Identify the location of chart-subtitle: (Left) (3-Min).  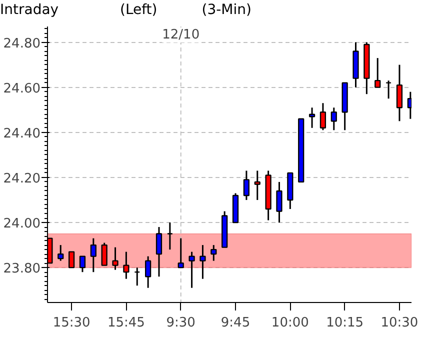
(186, 10).